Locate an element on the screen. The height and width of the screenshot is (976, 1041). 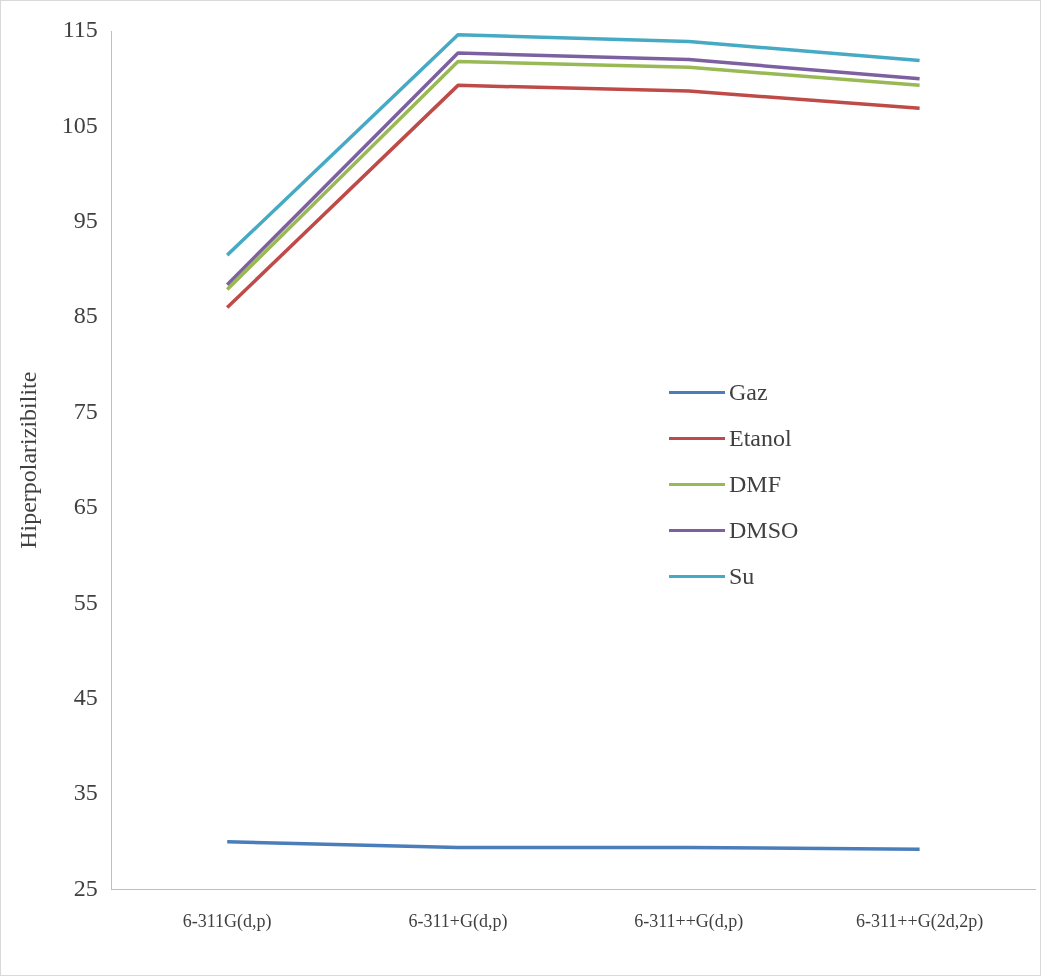
x-tick-label: 6-311++G(d,p) is located at coordinates (689, 921).